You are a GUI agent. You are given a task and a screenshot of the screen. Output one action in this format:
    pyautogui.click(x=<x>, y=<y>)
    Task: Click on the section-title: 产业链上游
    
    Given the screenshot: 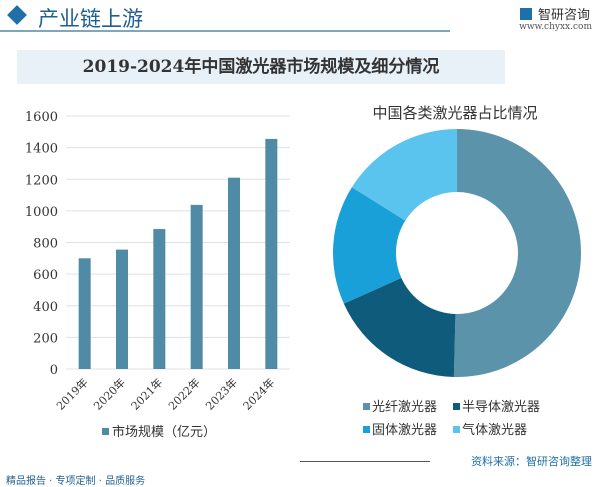 What is the action you would take?
    pyautogui.click(x=90, y=19)
    